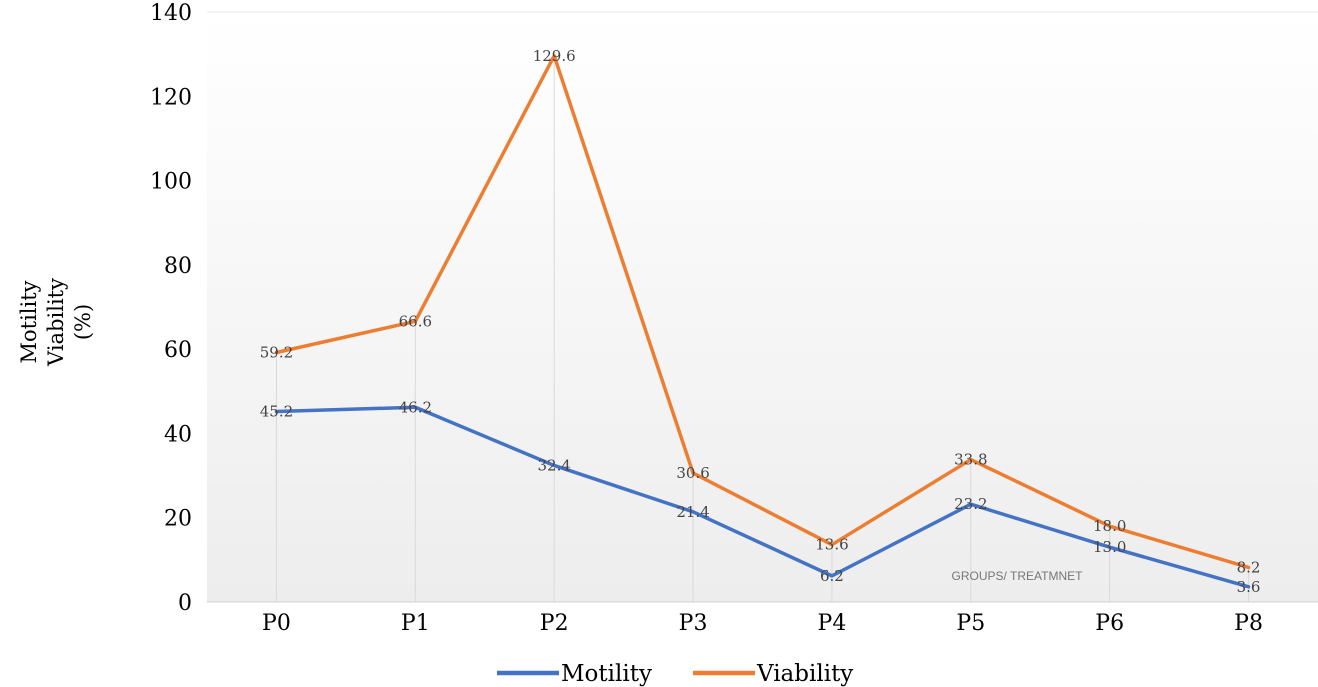  What do you see at coordinates (832, 576) in the screenshot?
I see `data-label-motility: 6.2` at bounding box center [832, 576].